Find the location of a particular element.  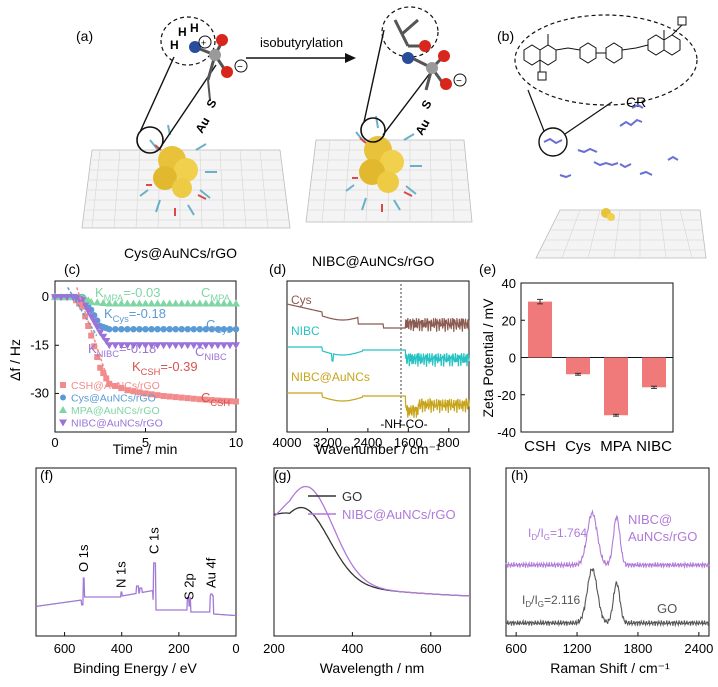

ylabel-c: Δf / Hz is located at coordinates (15, 360).